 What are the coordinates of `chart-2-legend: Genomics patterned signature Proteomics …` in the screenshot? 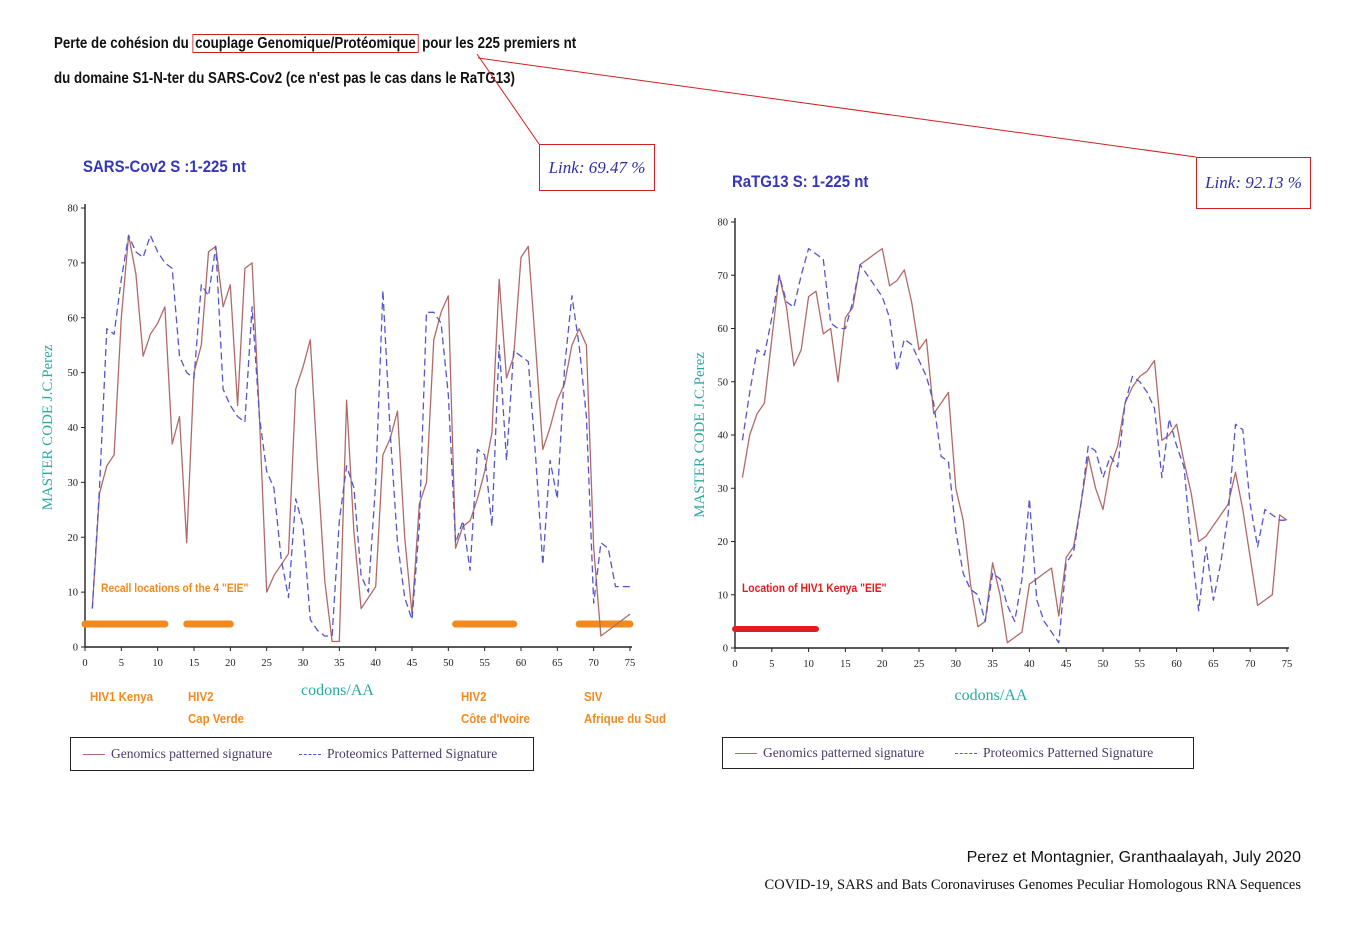 It's located at (958, 753).